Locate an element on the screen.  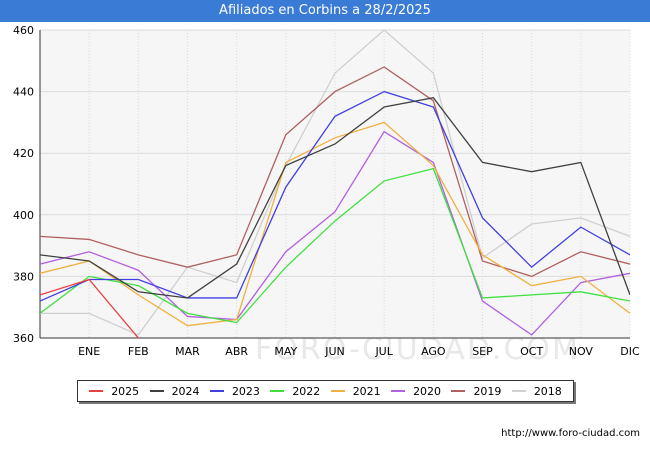
y-tick-label: 360 is located at coordinates (23, 338).